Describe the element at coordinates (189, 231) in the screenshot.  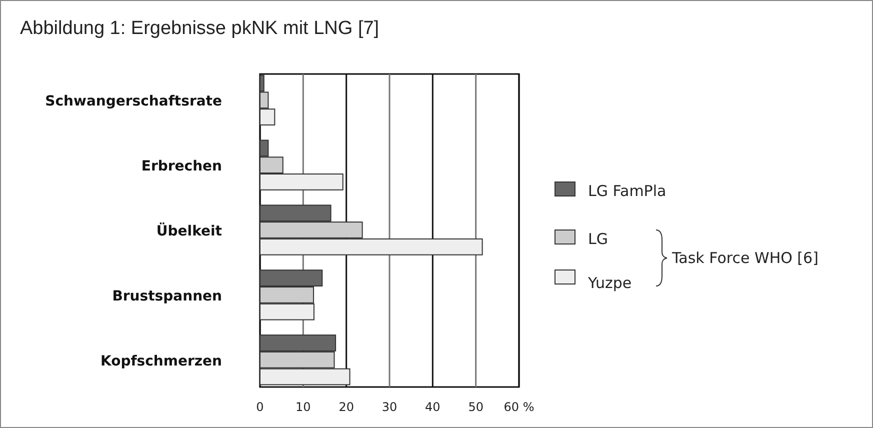
I see `y-tick-label: Übelkeit` at that location.